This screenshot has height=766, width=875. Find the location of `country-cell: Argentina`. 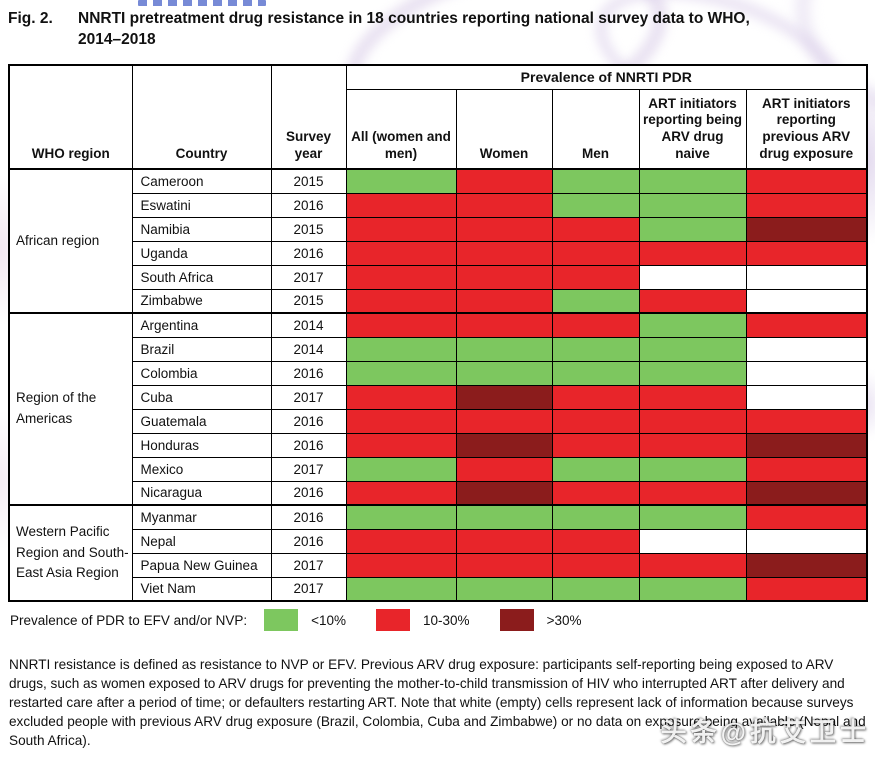

country-cell: Argentina is located at coordinates (201, 325).